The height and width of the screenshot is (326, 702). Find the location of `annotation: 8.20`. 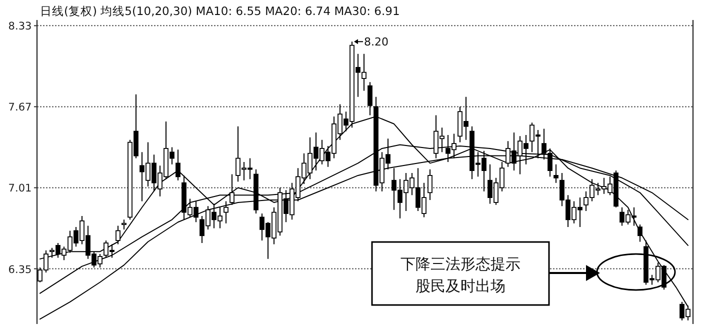

annotation: 8.20 is located at coordinates (376, 42).